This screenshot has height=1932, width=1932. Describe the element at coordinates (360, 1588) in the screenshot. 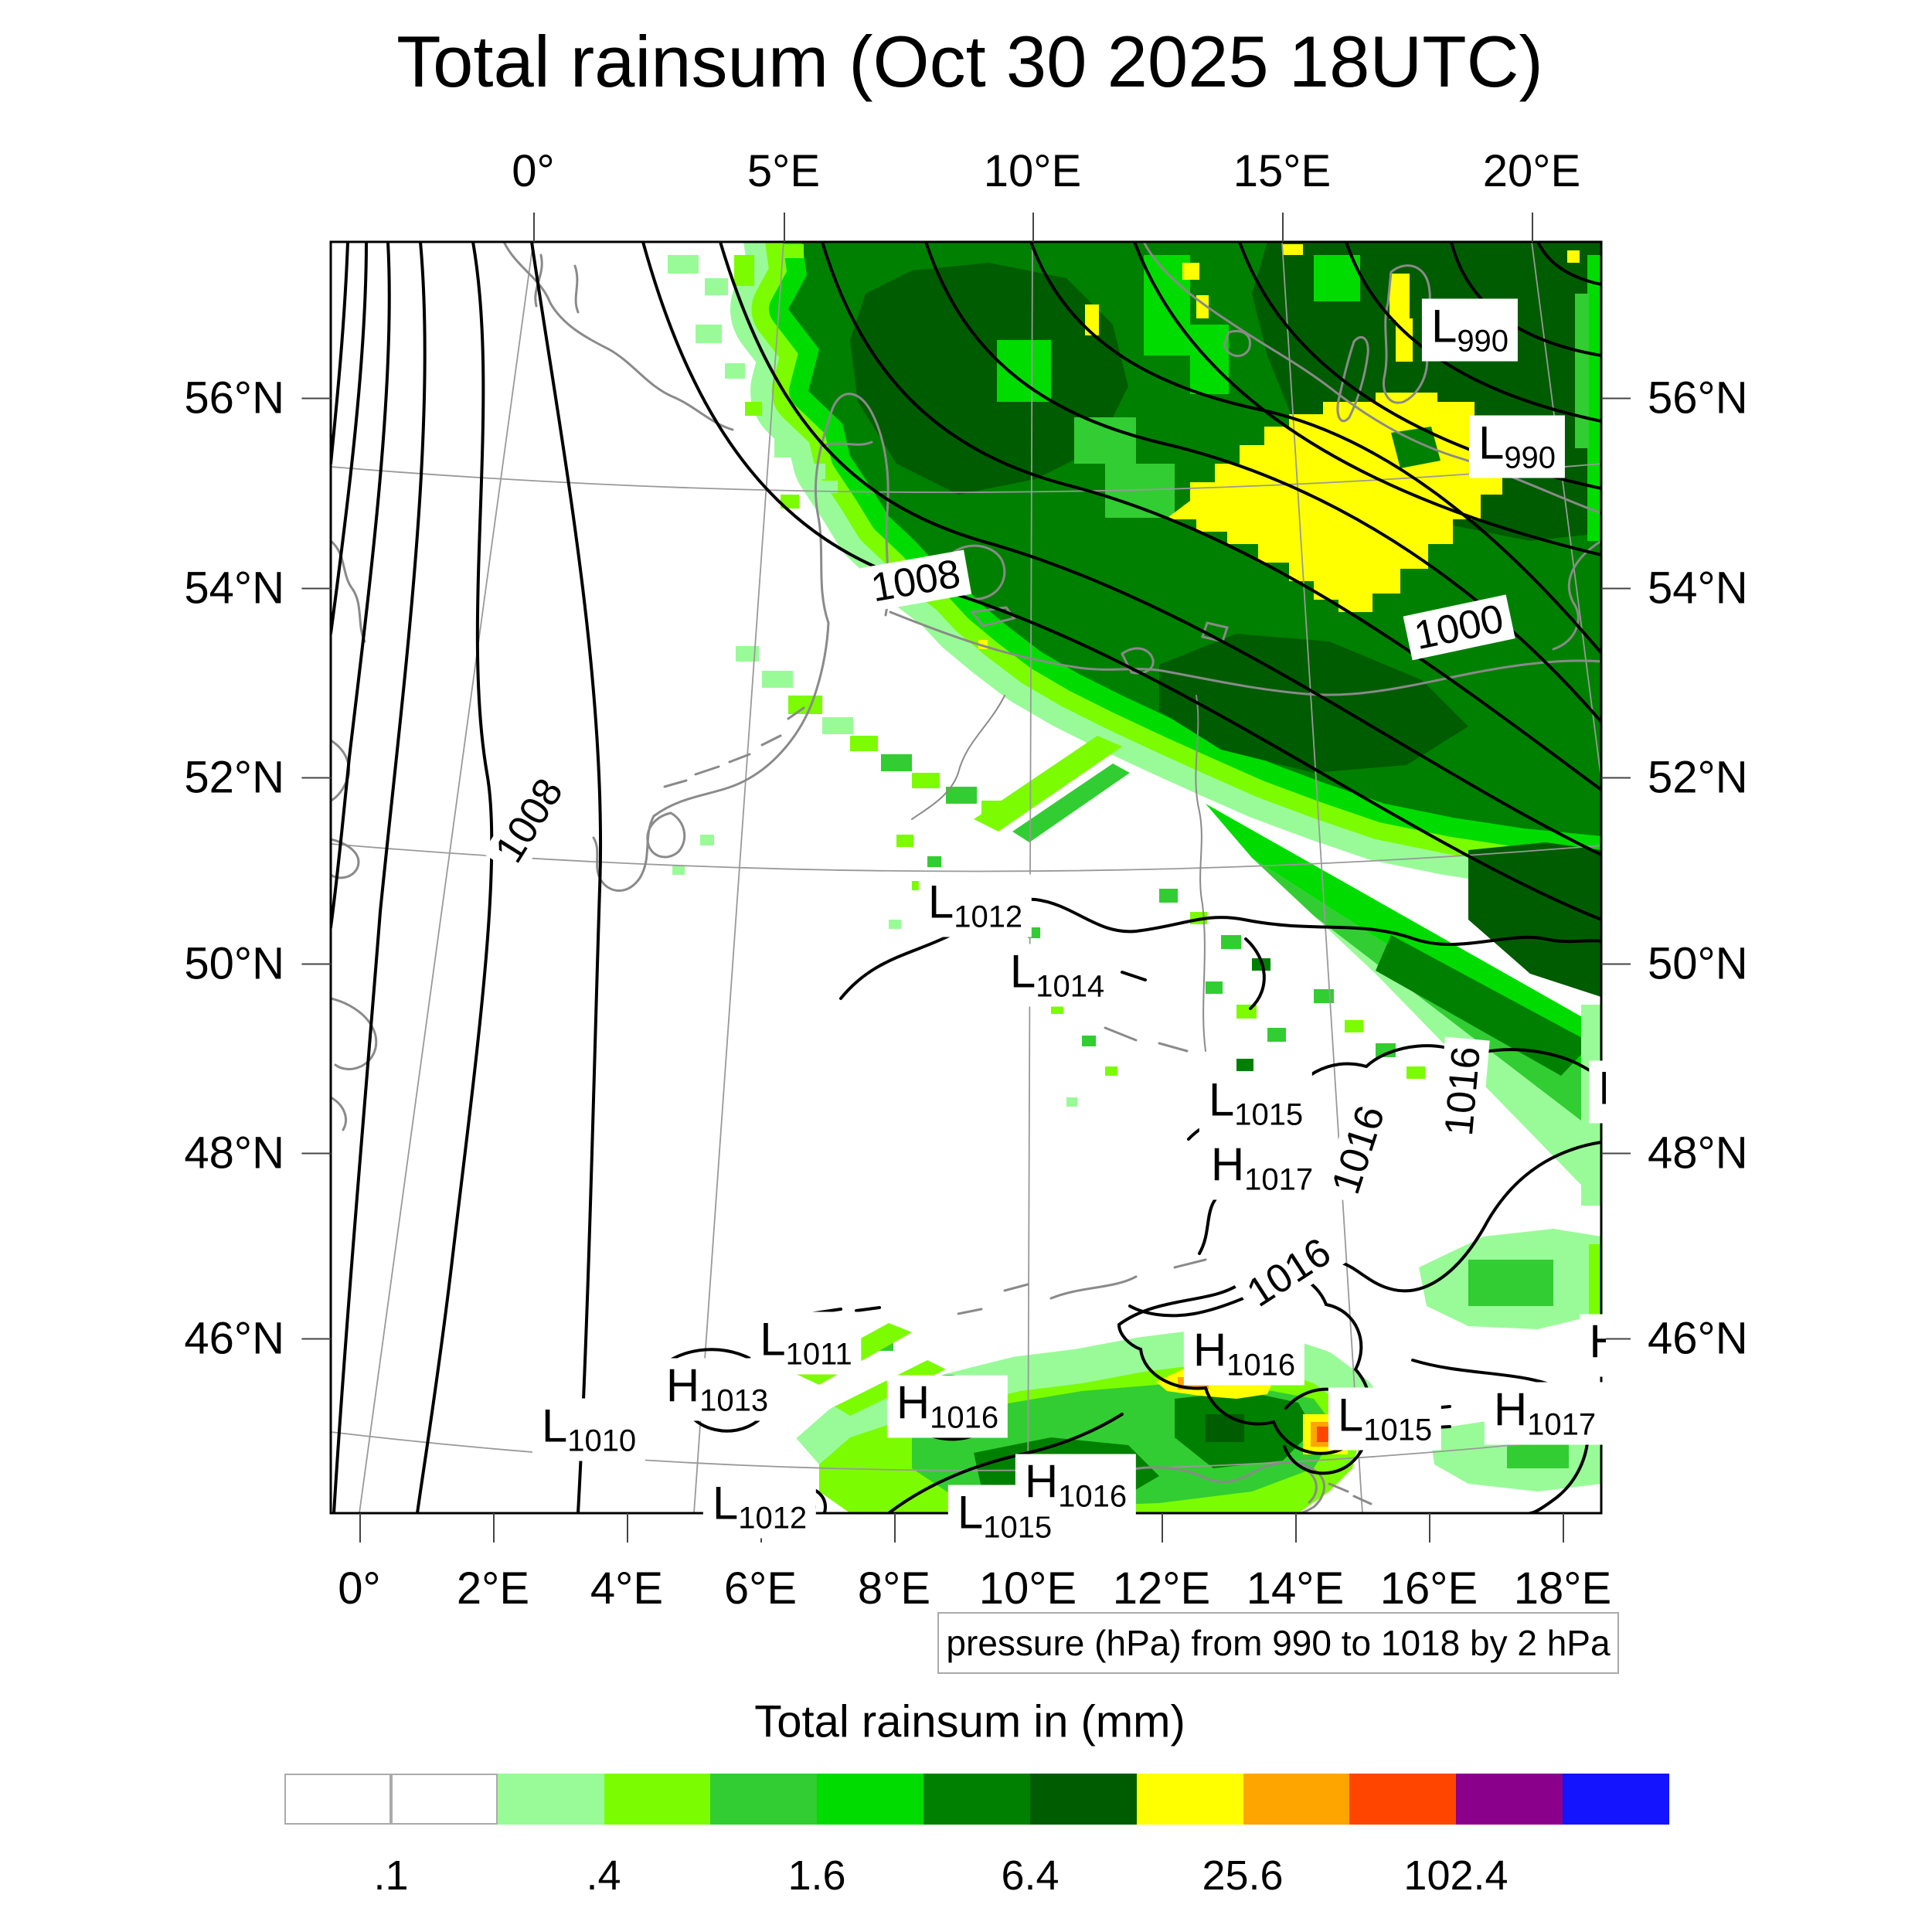

I see `bottom-tick-label: 0°` at that location.